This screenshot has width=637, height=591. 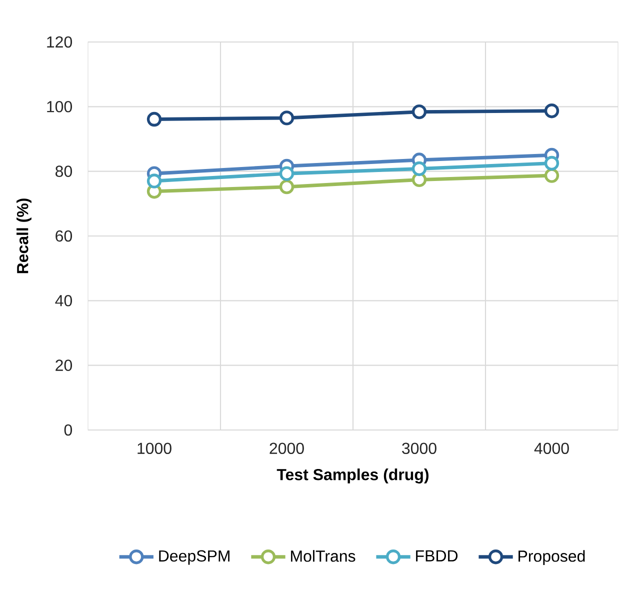 I want to click on y-tick-label: 40, so click(x=63, y=300).